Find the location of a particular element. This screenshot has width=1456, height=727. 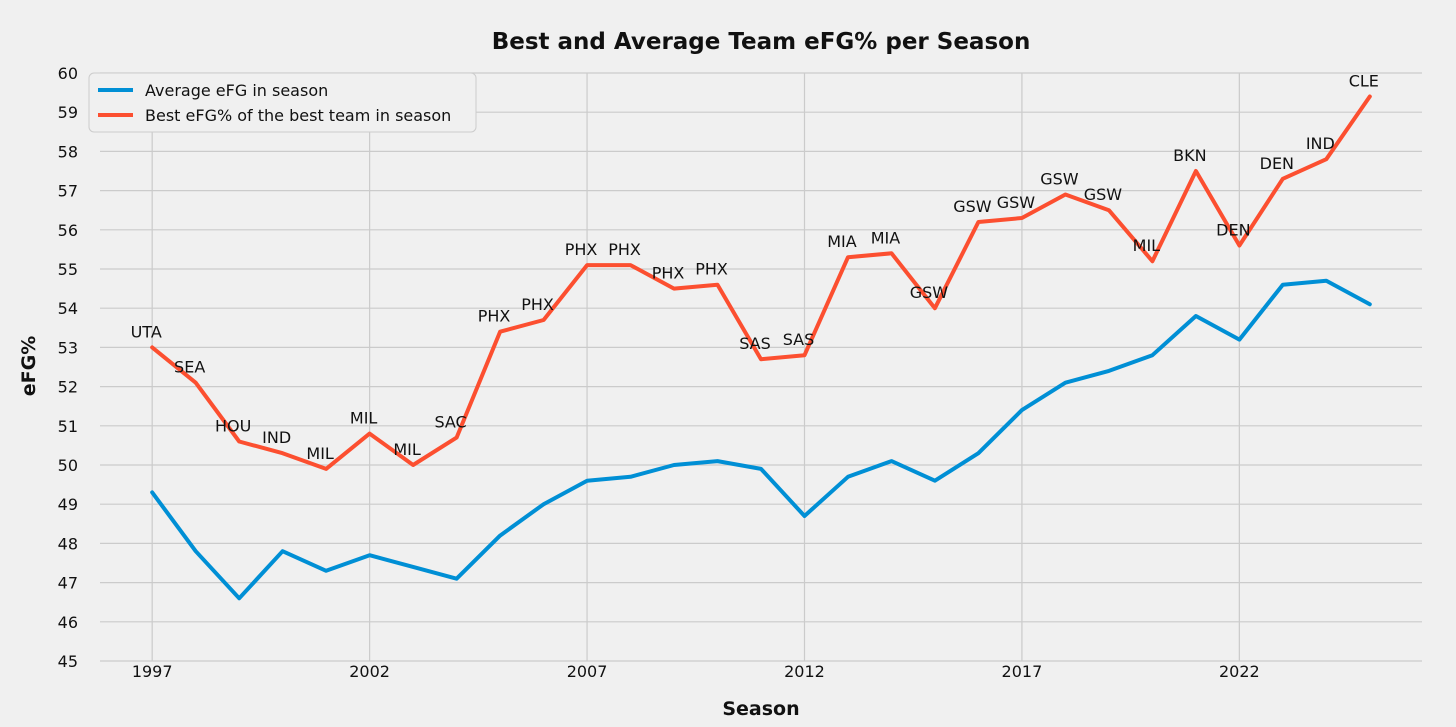

point-label: UTA is located at coordinates (146, 331).